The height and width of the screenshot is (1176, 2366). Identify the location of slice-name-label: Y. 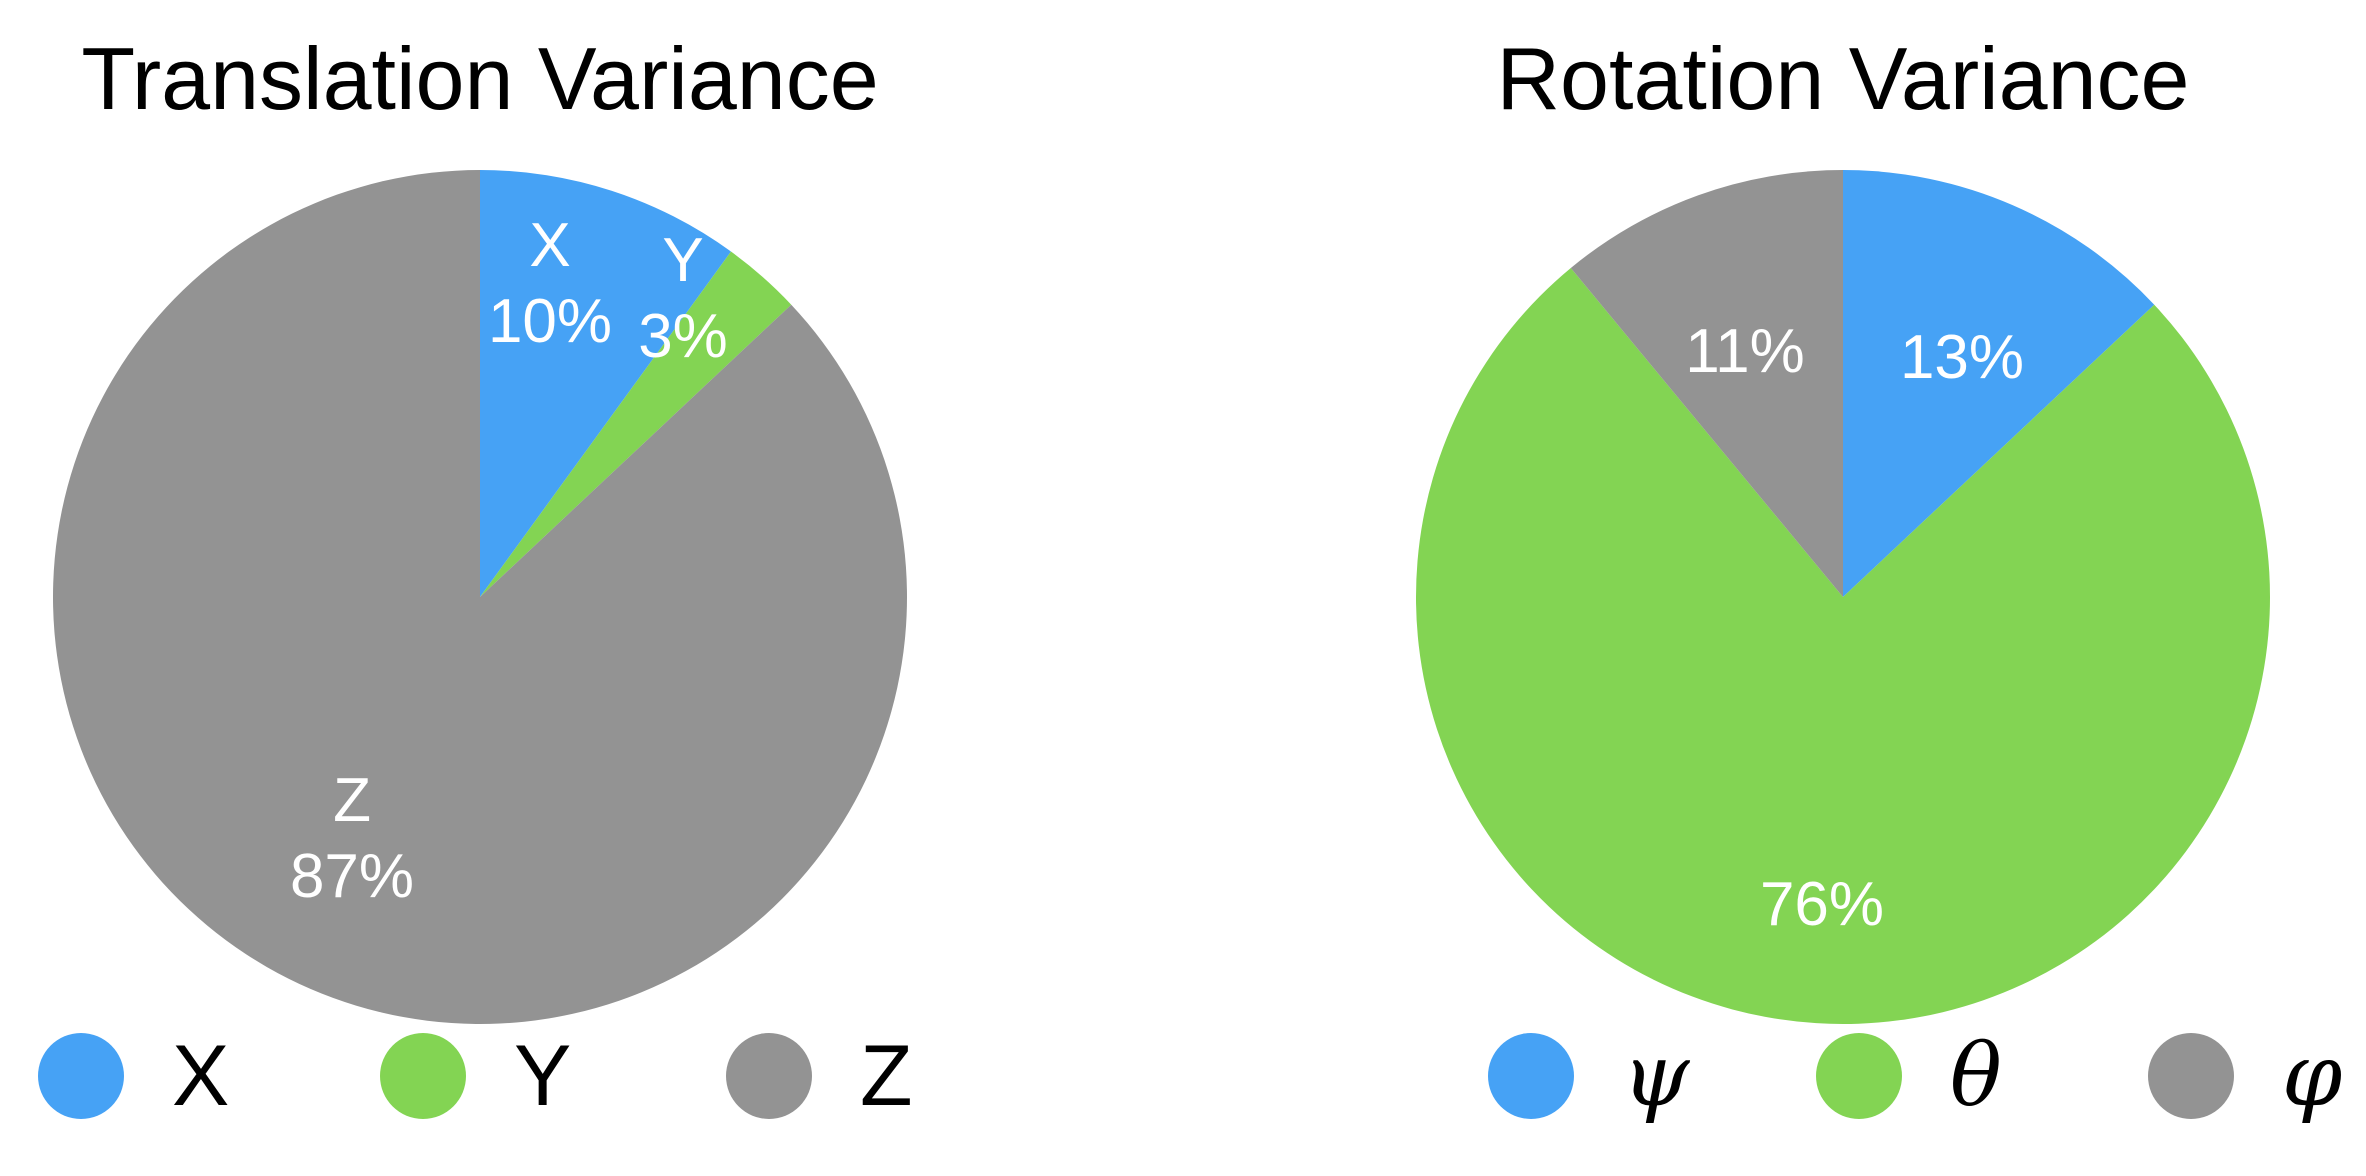
(682, 260).